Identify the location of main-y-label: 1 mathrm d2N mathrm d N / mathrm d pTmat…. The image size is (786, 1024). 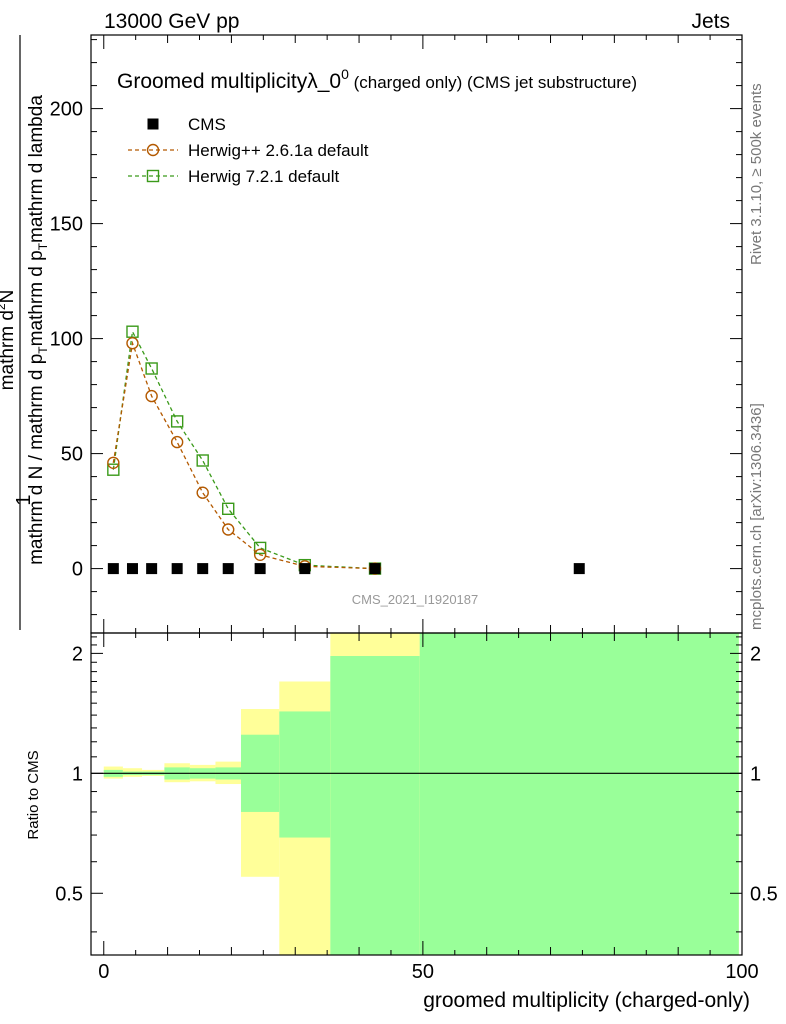
(25, 332).